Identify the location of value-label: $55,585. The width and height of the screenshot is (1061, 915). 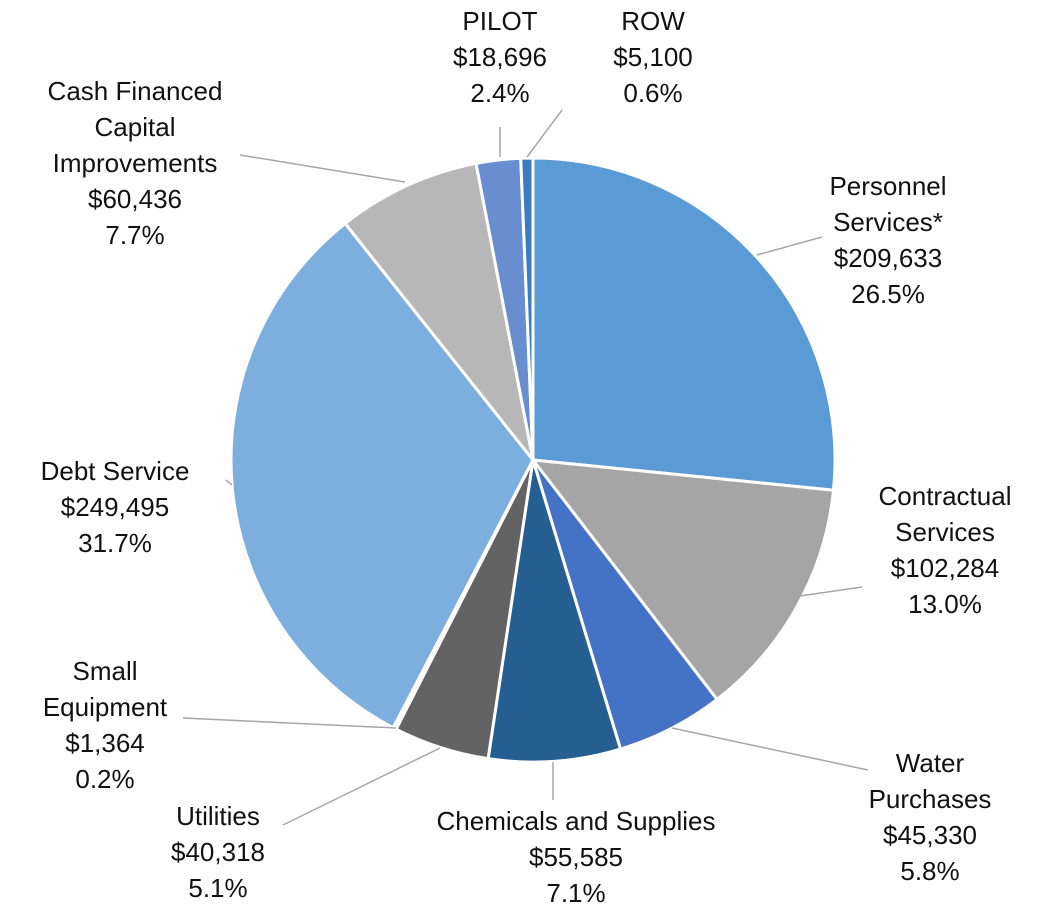
(576, 857).